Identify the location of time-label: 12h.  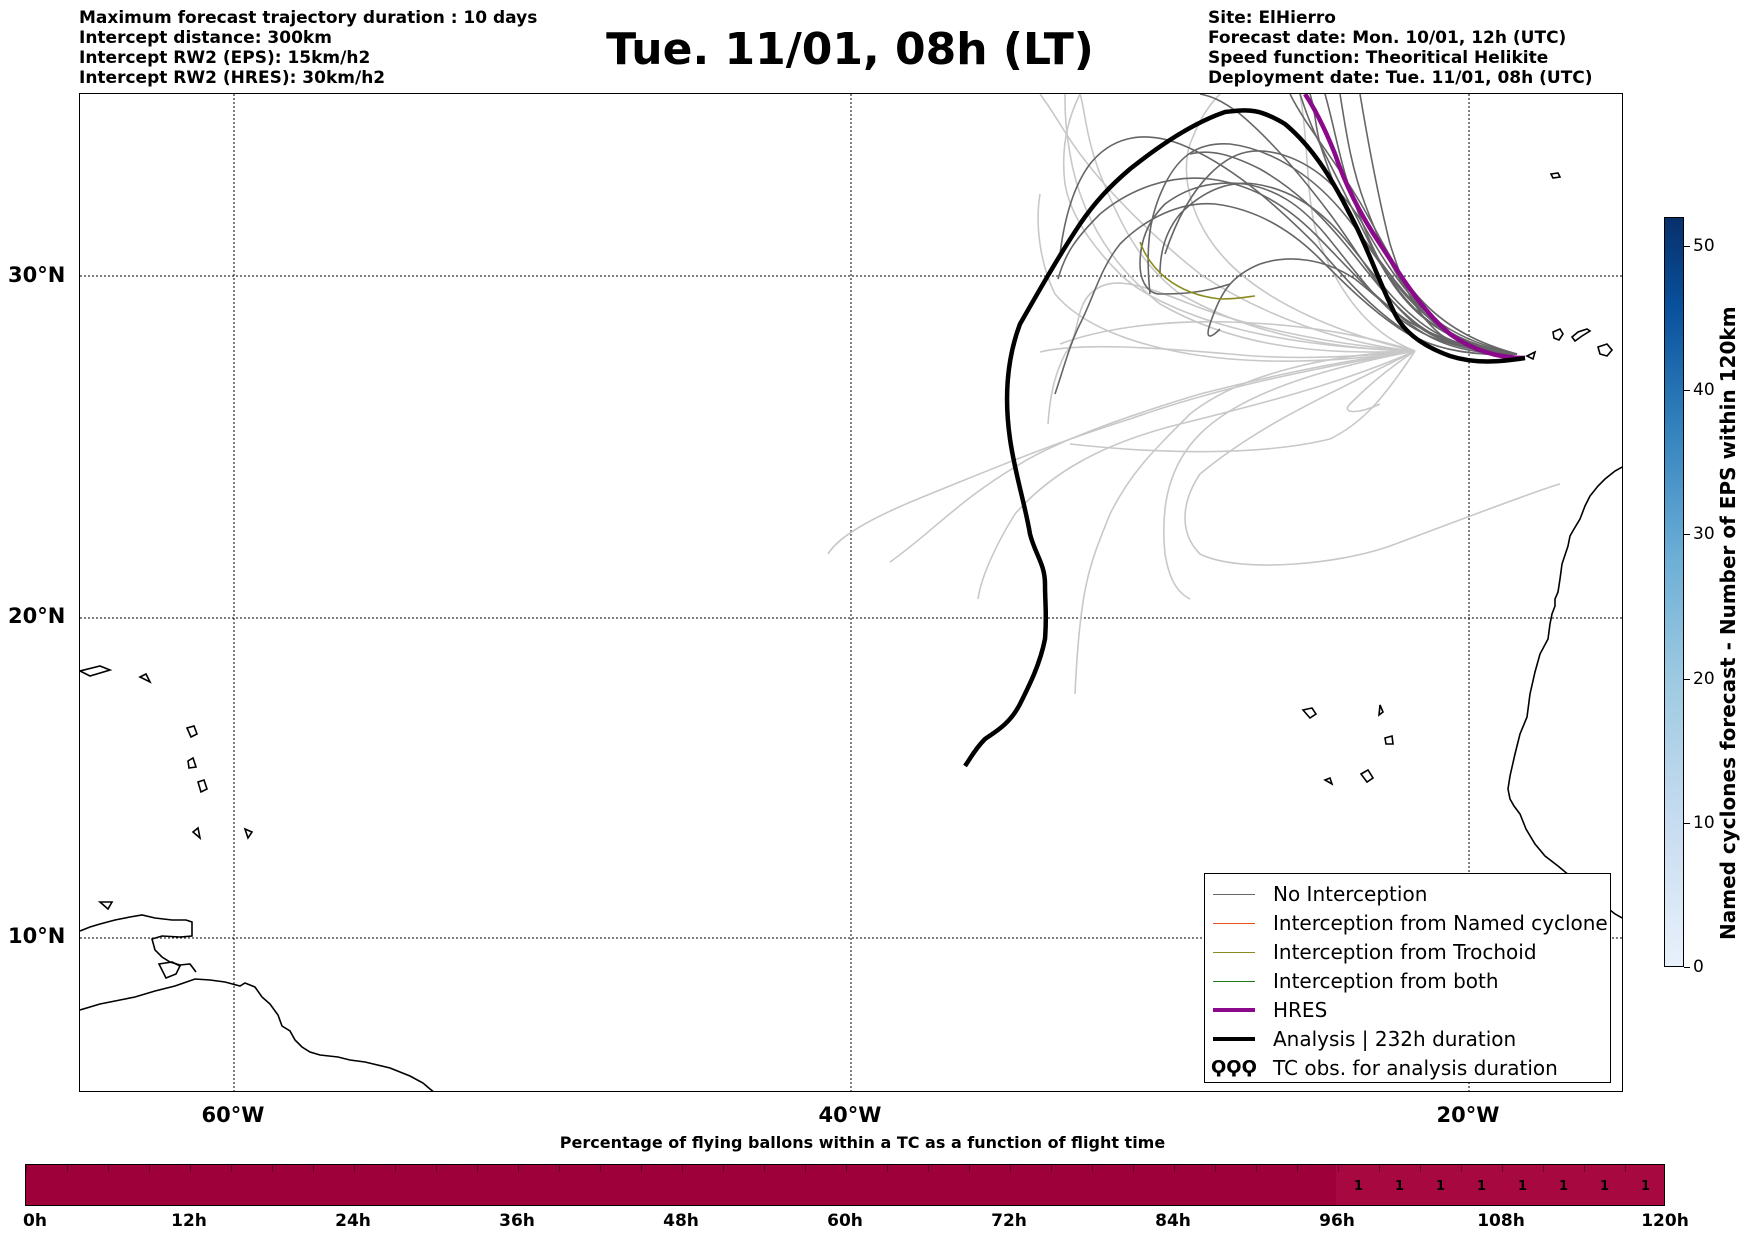
(189, 1221).